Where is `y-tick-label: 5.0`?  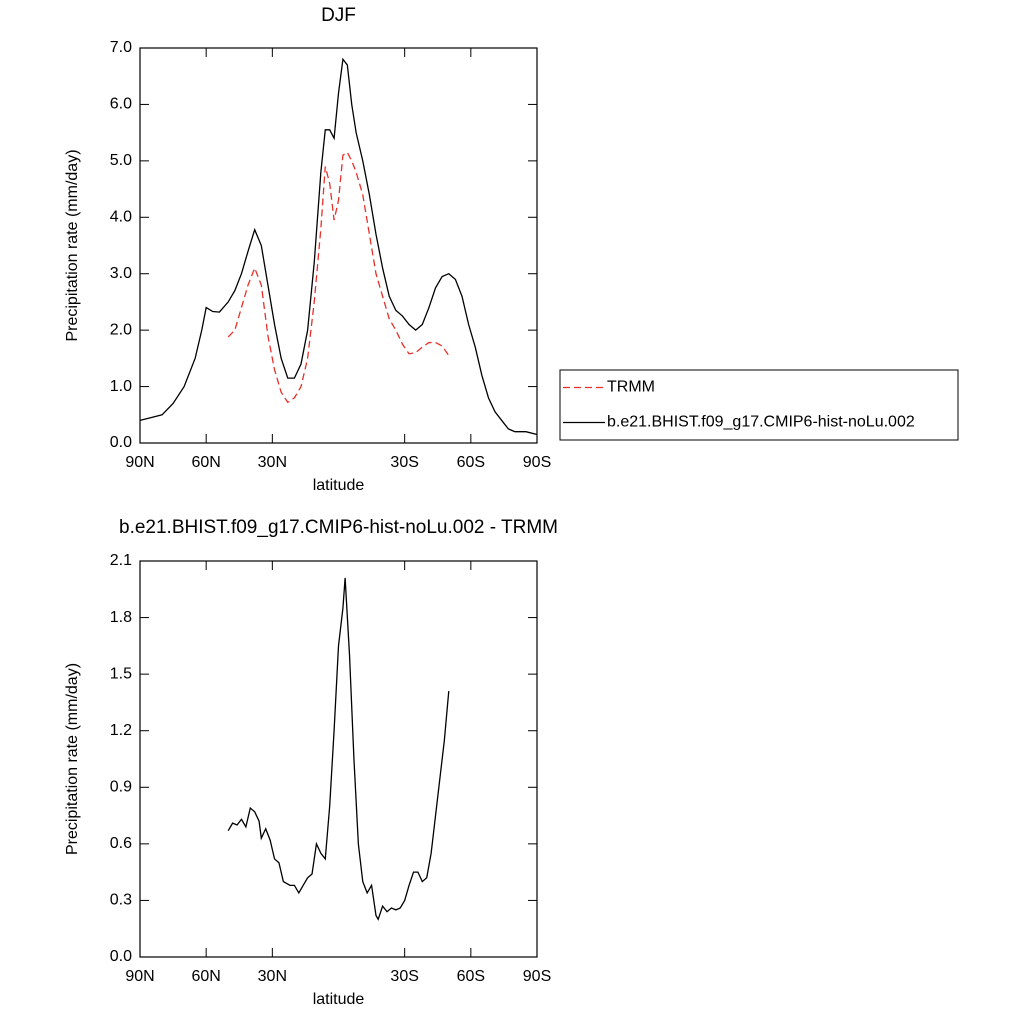 y-tick-label: 5.0 is located at coordinates (121, 160).